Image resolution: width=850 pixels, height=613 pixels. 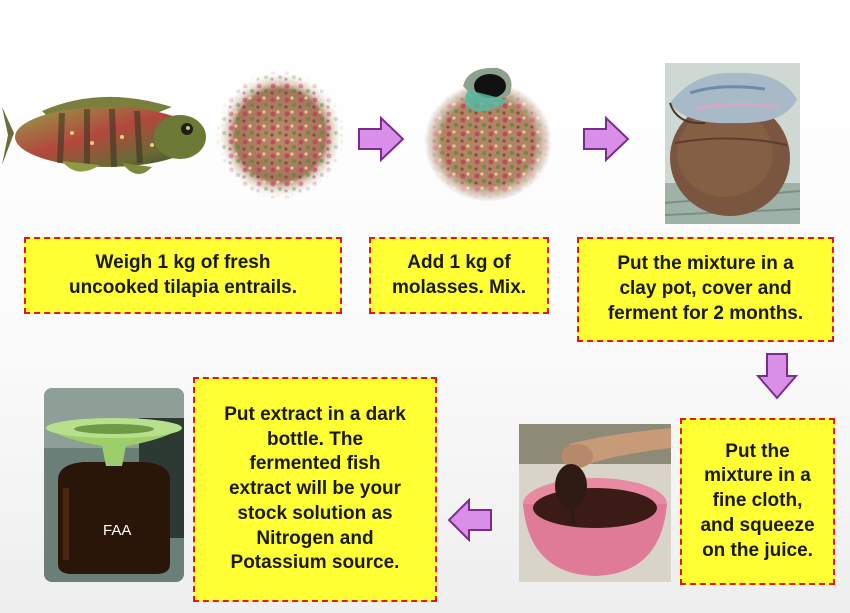 I want to click on tilapia-fish-image, so click(x=104, y=135).